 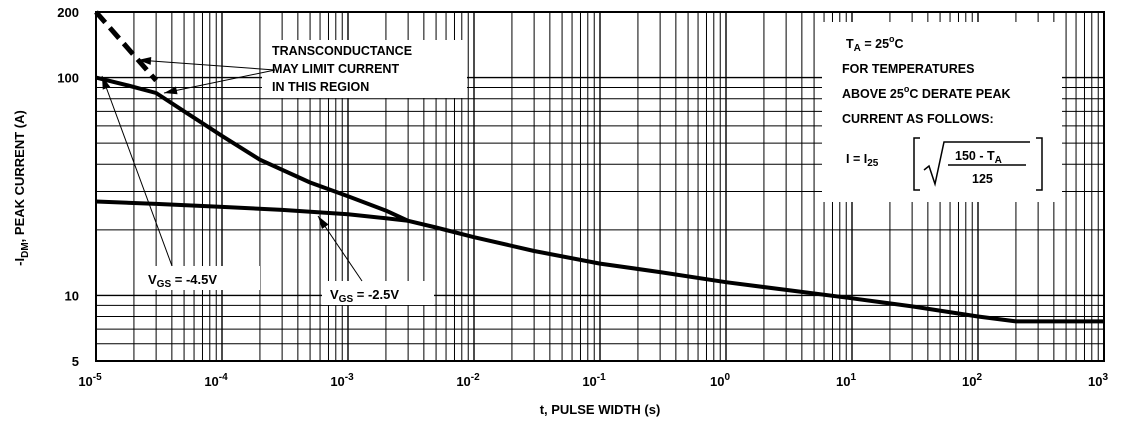 What do you see at coordinates (342, 380) in the screenshot?
I see `x-tick-label: 10⁻³` at bounding box center [342, 380].